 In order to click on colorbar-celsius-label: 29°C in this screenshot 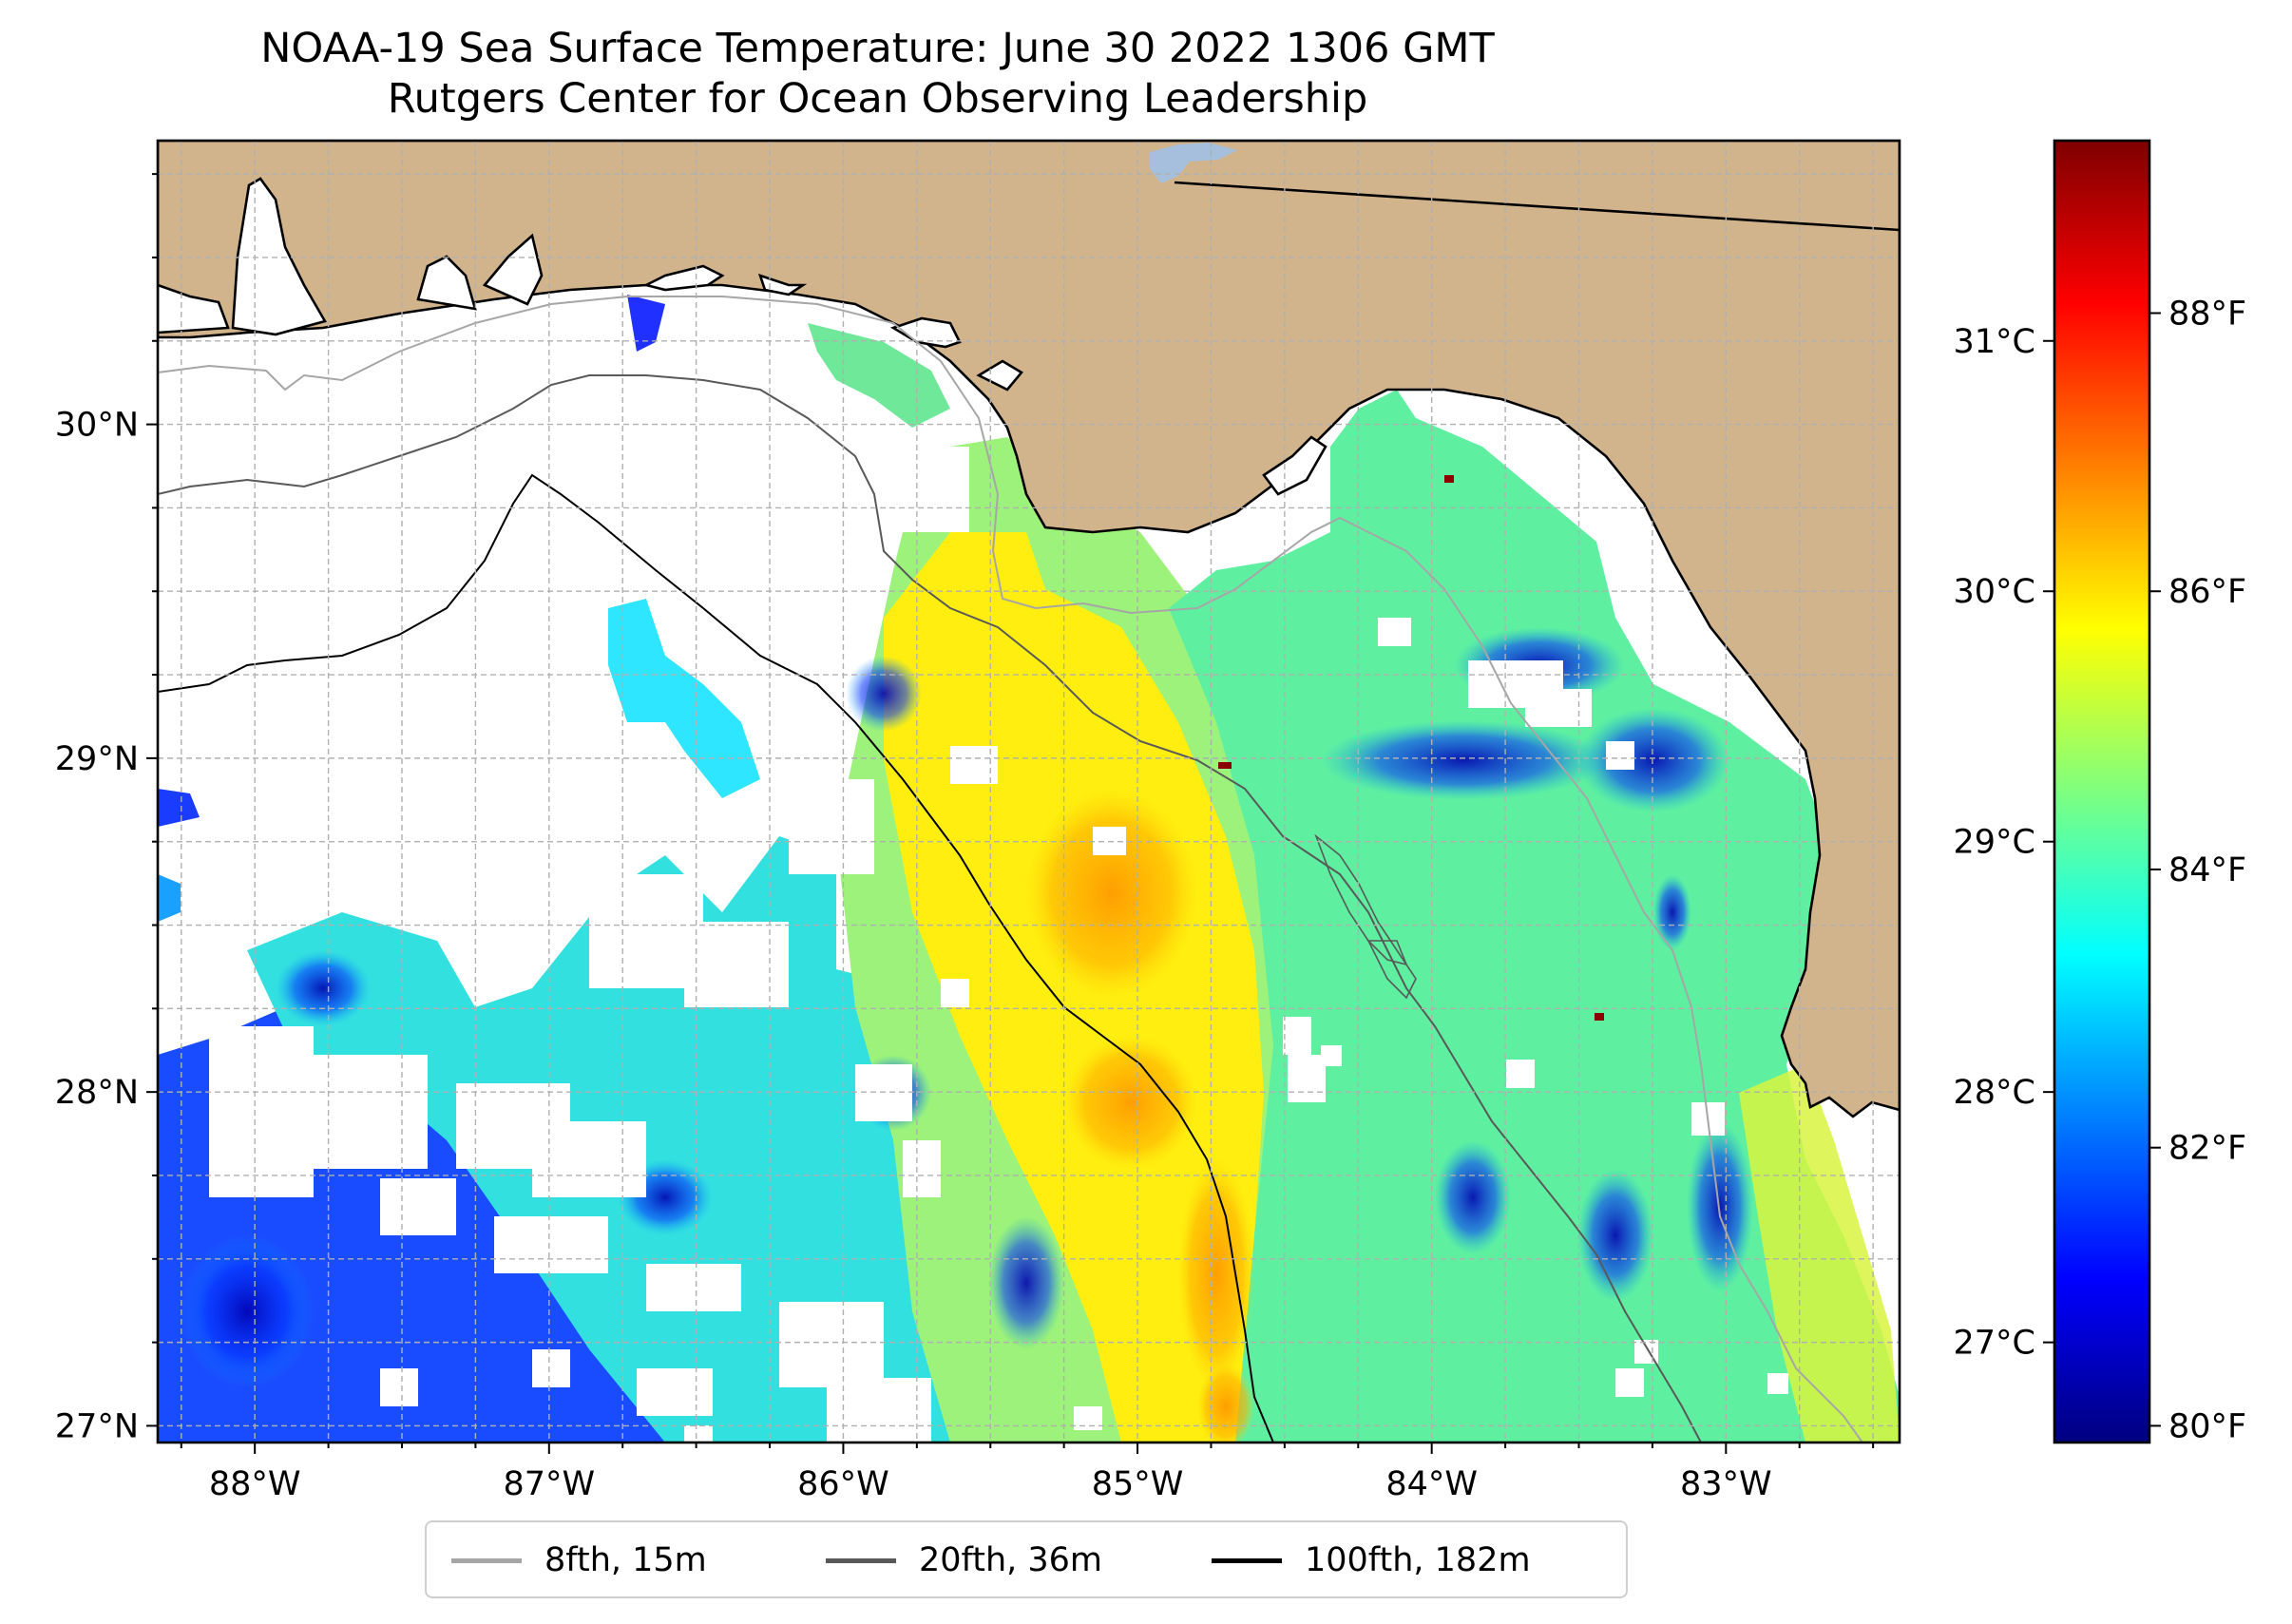, I will do `click(1994, 843)`.